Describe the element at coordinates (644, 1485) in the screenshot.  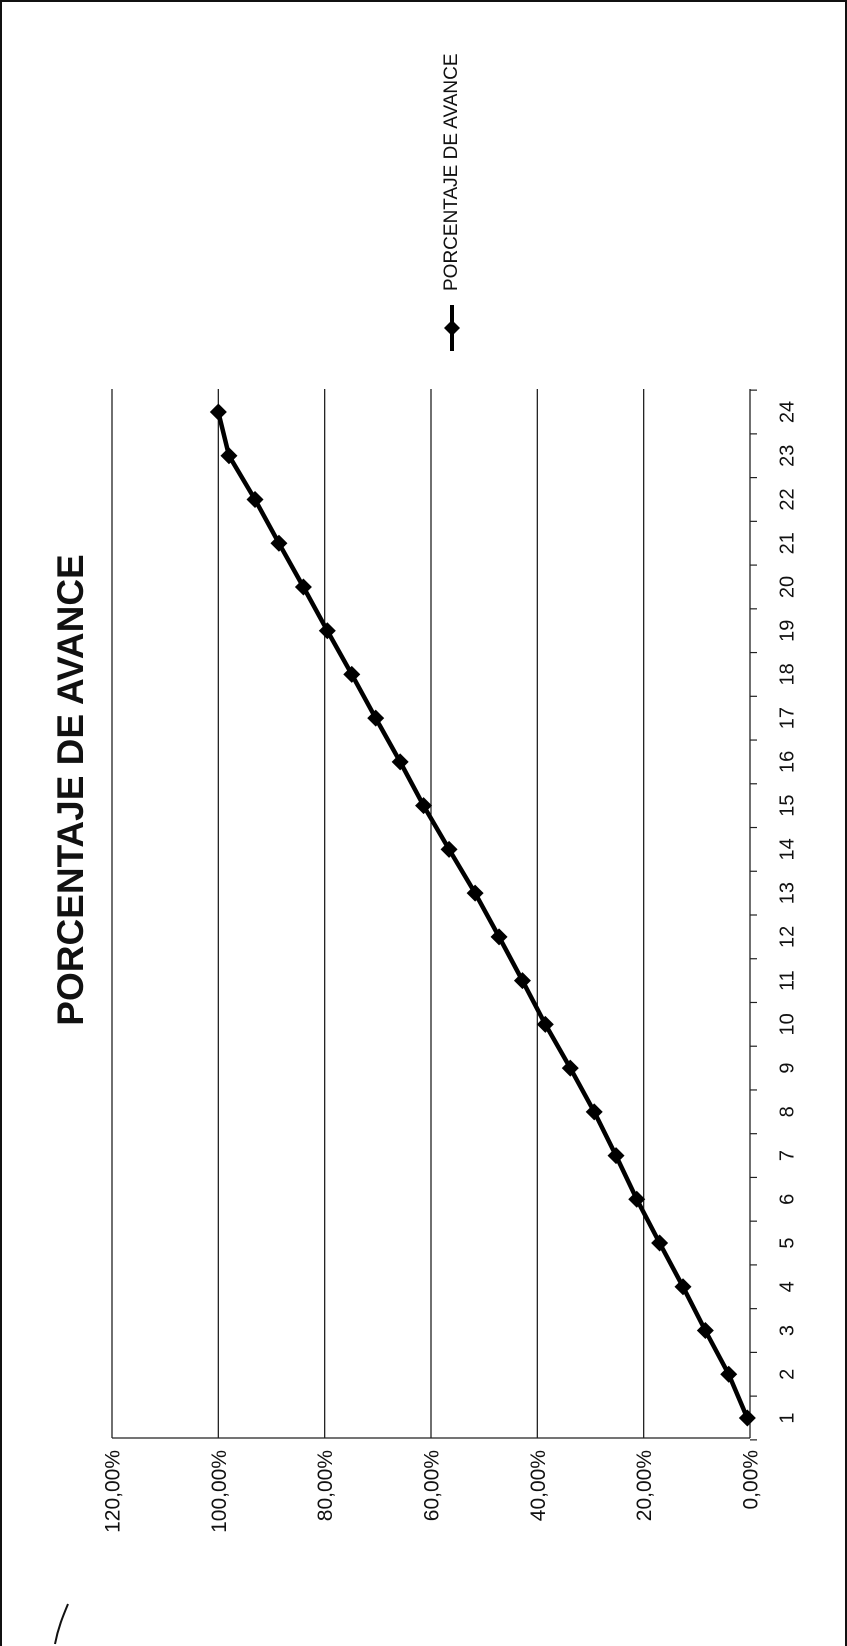
I see `y-tick-label-20: 20,00%` at that location.